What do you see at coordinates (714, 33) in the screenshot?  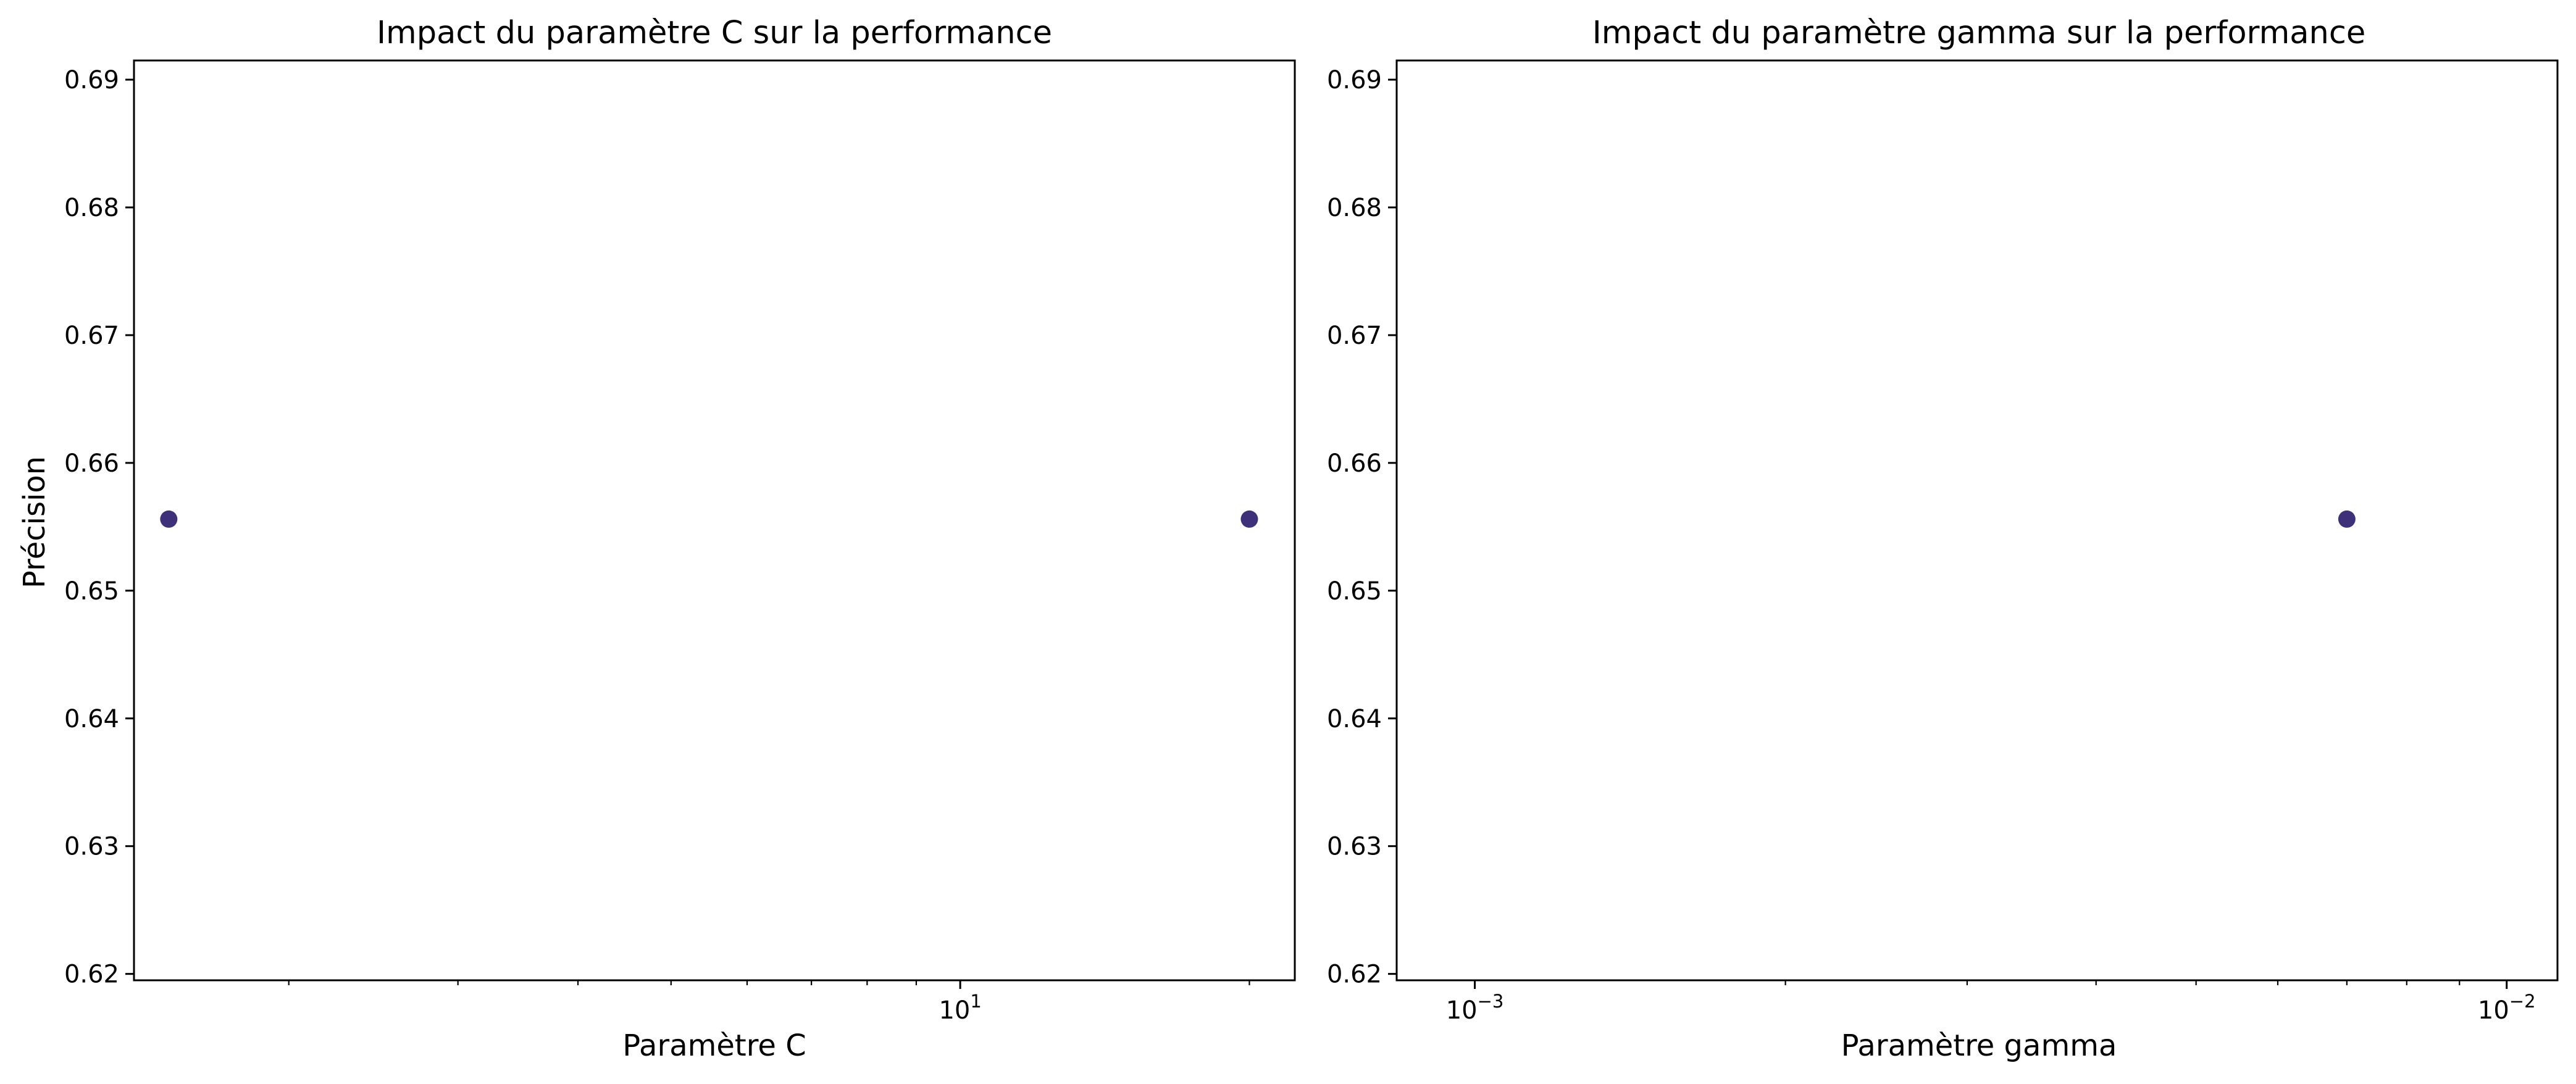 I see `chart-title: Impact du paramètre C sur la performance` at bounding box center [714, 33].